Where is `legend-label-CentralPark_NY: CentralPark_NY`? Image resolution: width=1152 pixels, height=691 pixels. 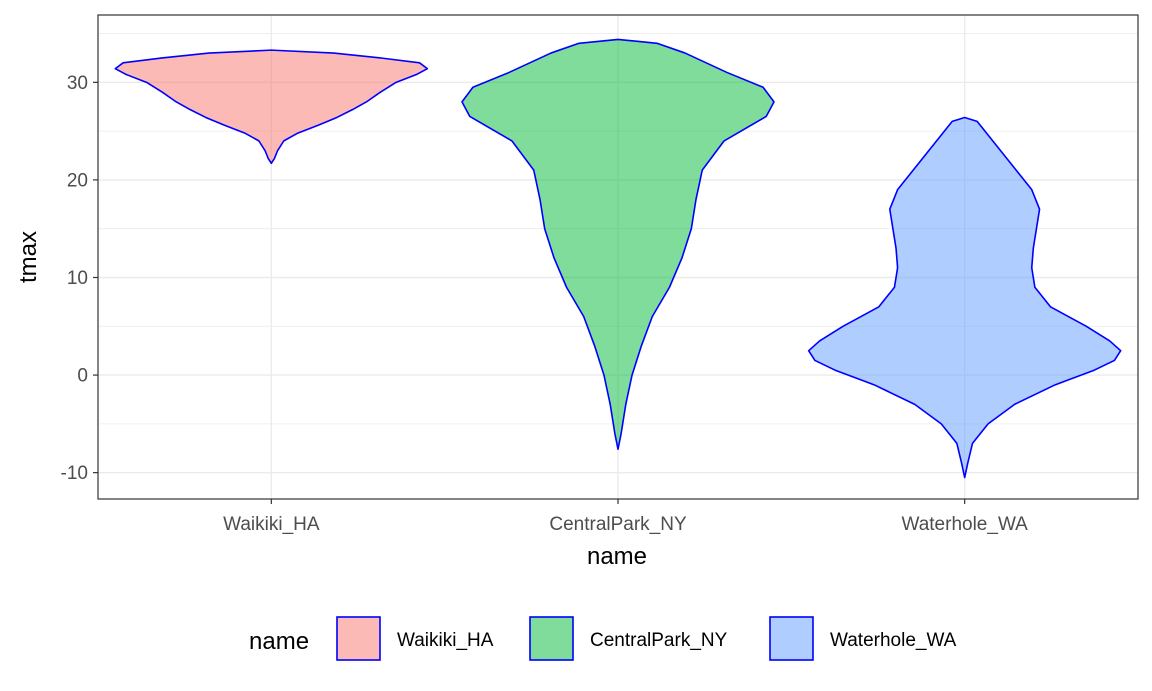 legend-label-CentralPark_NY: CentralPark_NY is located at coordinates (659, 640).